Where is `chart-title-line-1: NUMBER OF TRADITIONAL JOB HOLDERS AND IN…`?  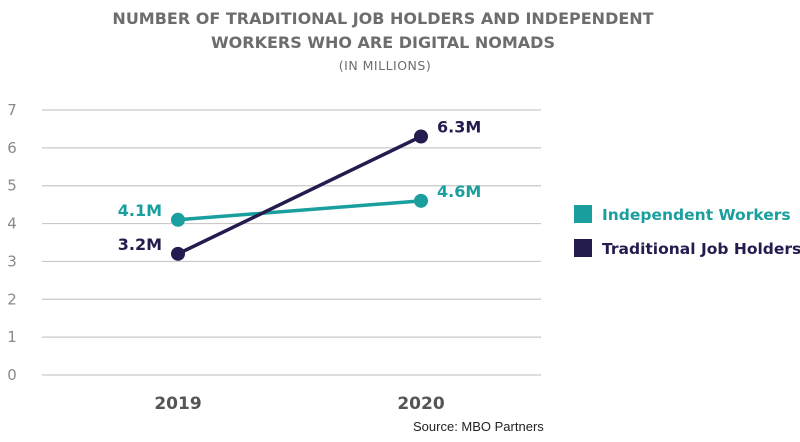
chart-title-line-1: NUMBER OF TRADITIONAL JOB HOLDERS AND IN… is located at coordinates (382, 18).